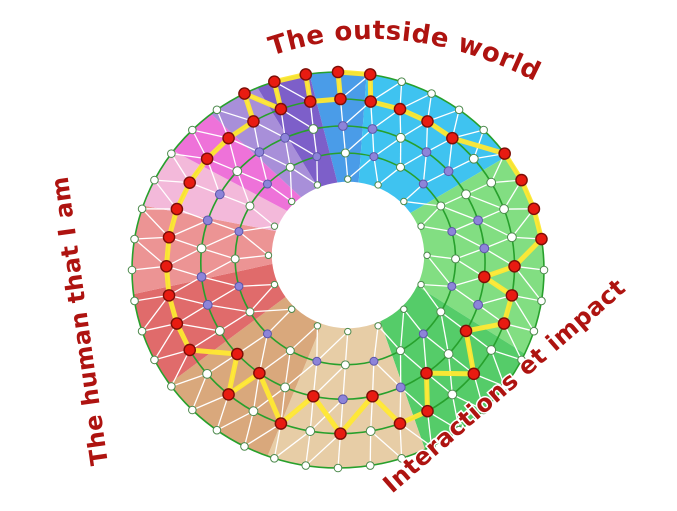 This screenshot has width=677, height=511. I want to click on sector-green-mid, so click(452, 367).